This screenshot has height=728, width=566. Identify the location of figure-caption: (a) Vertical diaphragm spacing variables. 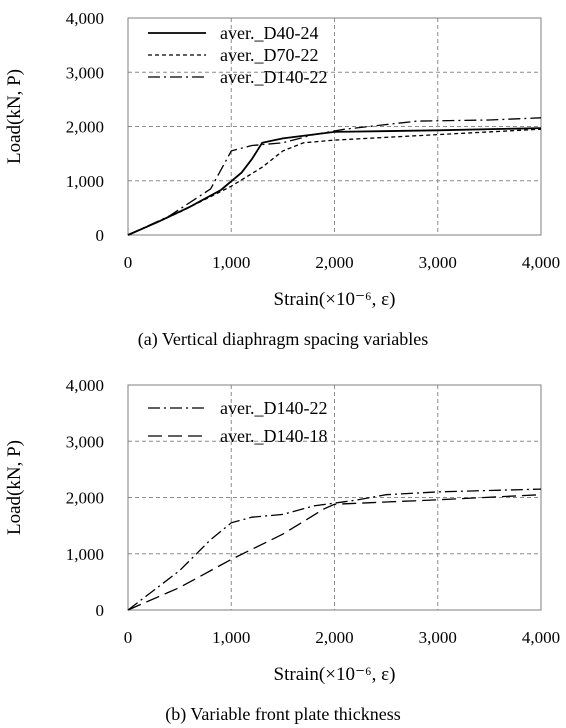
(283, 339).